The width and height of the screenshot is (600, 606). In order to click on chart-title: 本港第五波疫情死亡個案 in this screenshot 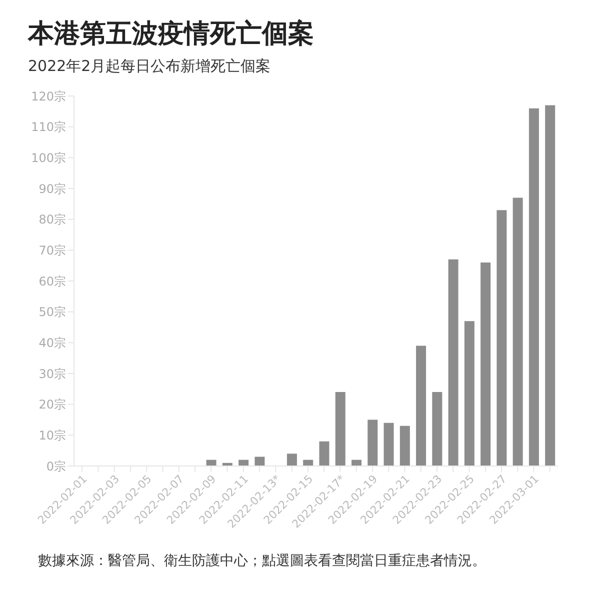, I will do `click(171, 34)`.